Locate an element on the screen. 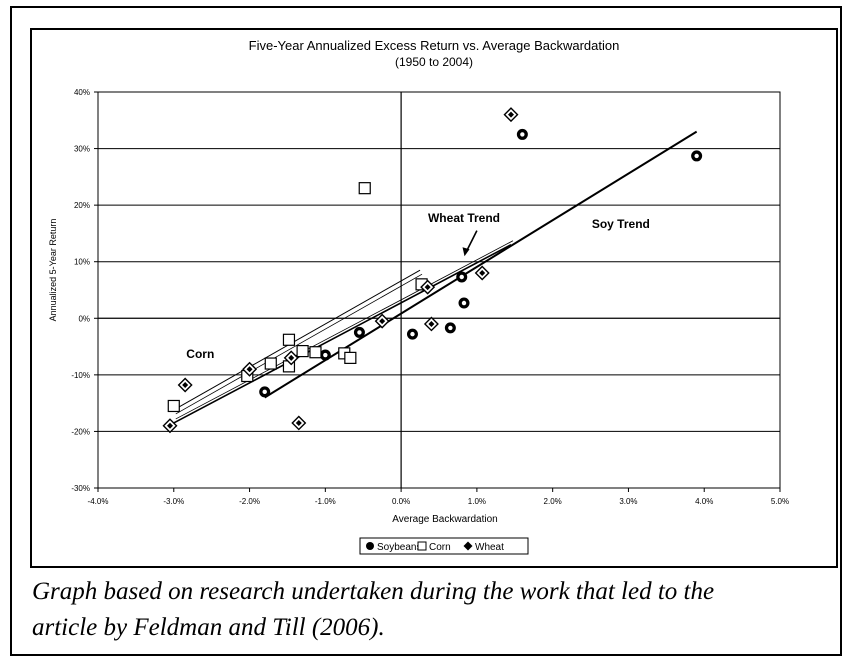 The width and height of the screenshot is (855, 672). annotation-wheat-trend: Wheat Trend is located at coordinates (464, 218).